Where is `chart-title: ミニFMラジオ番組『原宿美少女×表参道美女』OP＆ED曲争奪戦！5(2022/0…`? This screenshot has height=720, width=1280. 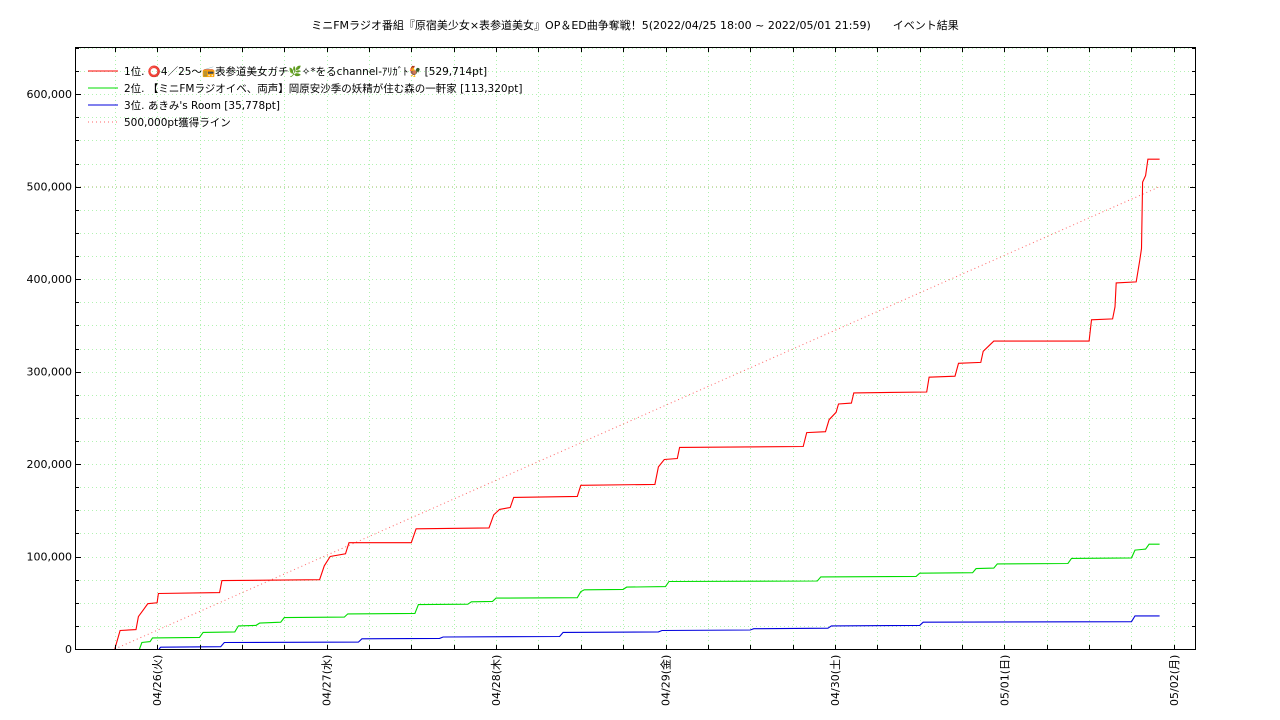
chart-title: ミニFMラジオ番組『原宿美少女×表参道美女』OP＆ED曲争奪戦！5(2022/0… is located at coordinates (635, 25).